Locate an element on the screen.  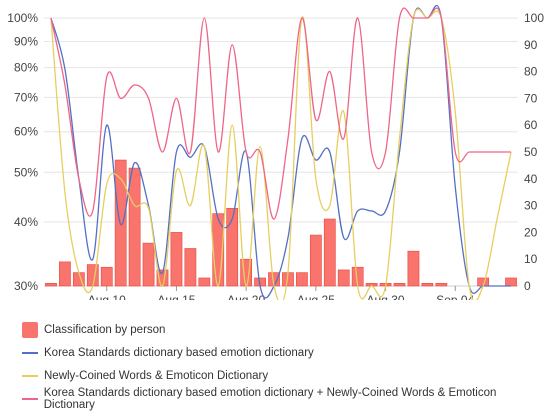
x-tick-label: Sep 04 is located at coordinates (455, 296).